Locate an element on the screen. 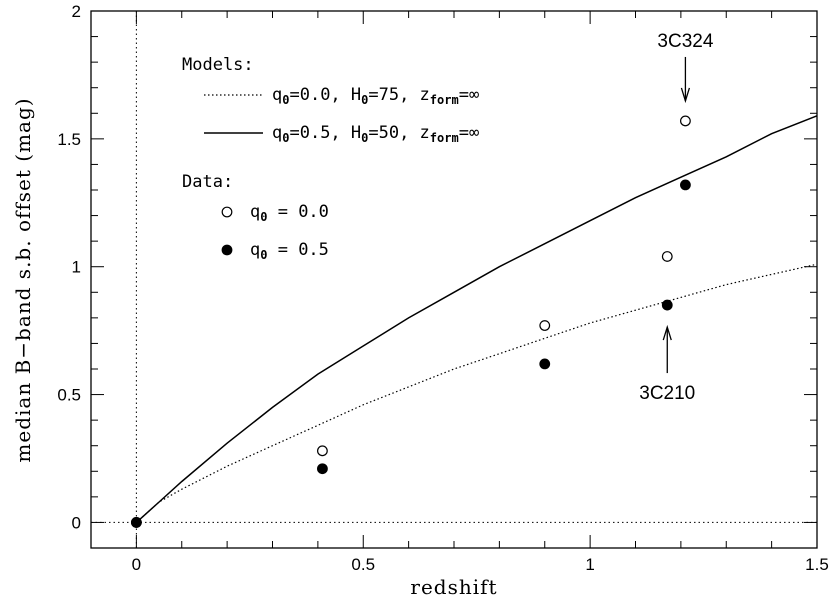 The height and width of the screenshot is (602, 834). legend-marker-filled is located at coordinates (227, 250).